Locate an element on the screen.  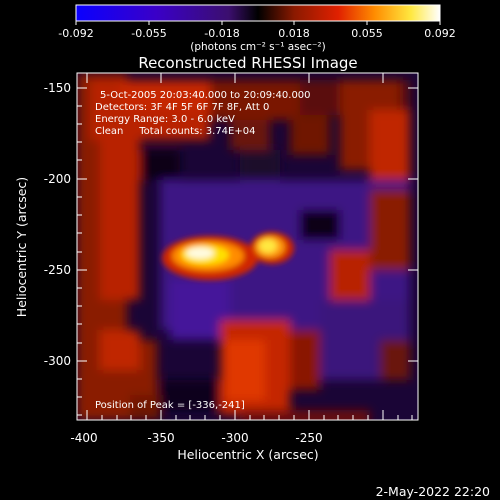
y-tick-label: -250 is located at coordinates (57, 270).